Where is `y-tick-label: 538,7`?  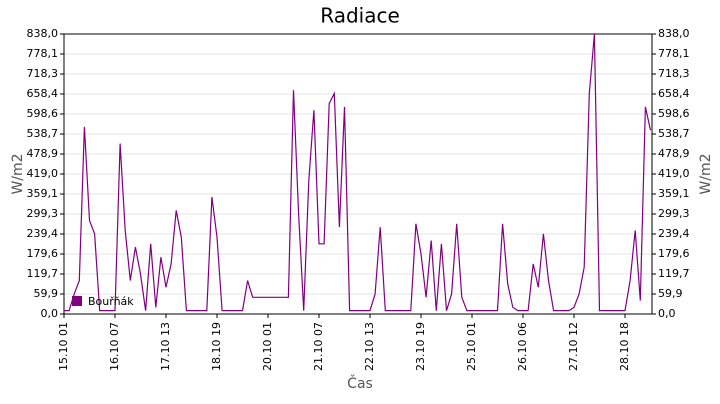
y-tick-label: 538,7 is located at coordinates (43, 133).